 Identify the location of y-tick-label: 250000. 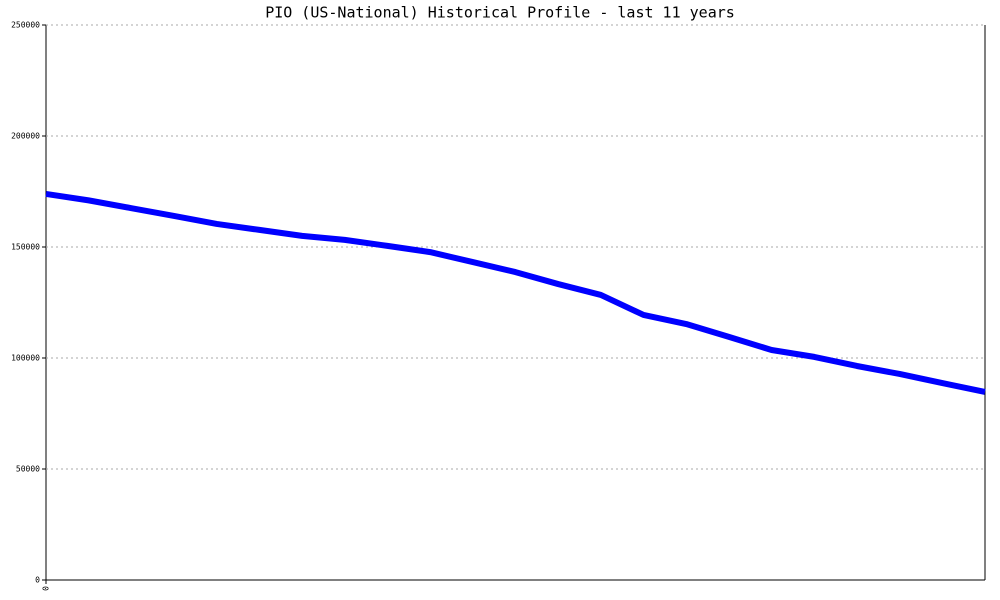
(25, 25).